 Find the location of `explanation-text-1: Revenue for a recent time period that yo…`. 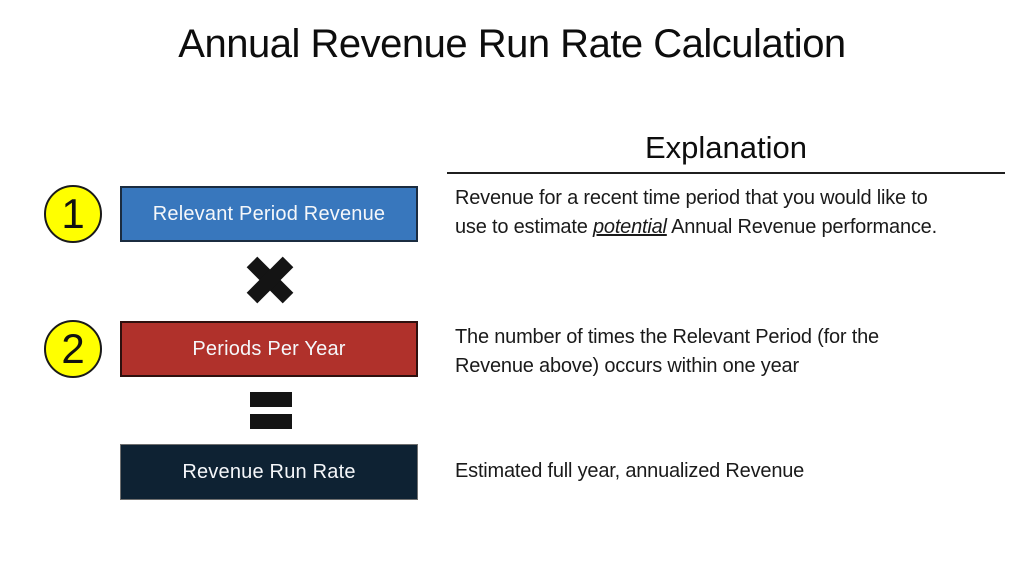

explanation-text-1: Revenue for a recent time period that yo… is located at coordinates (733, 213).